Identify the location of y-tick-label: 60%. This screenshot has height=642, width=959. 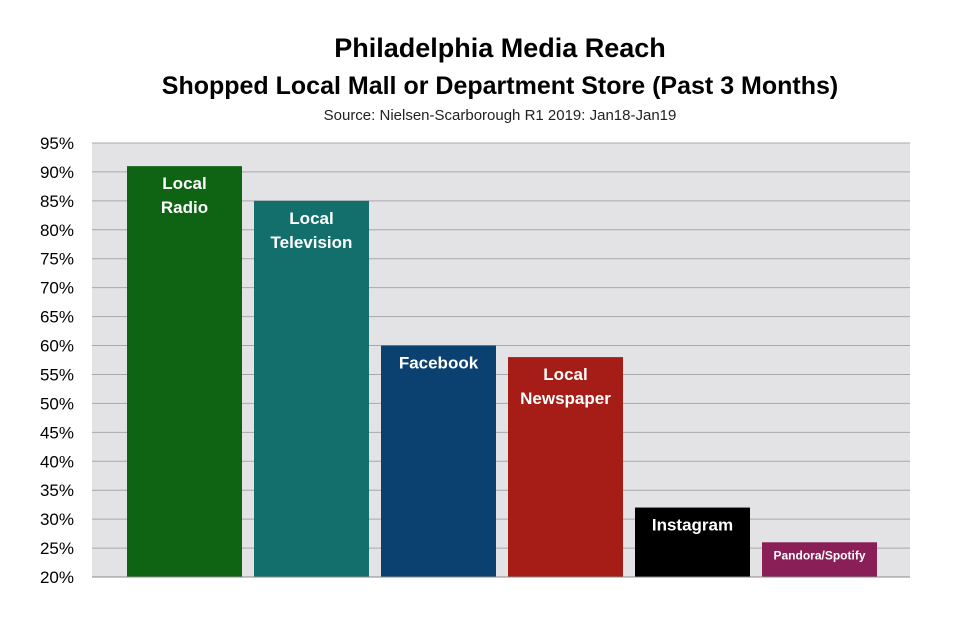
(57, 346).